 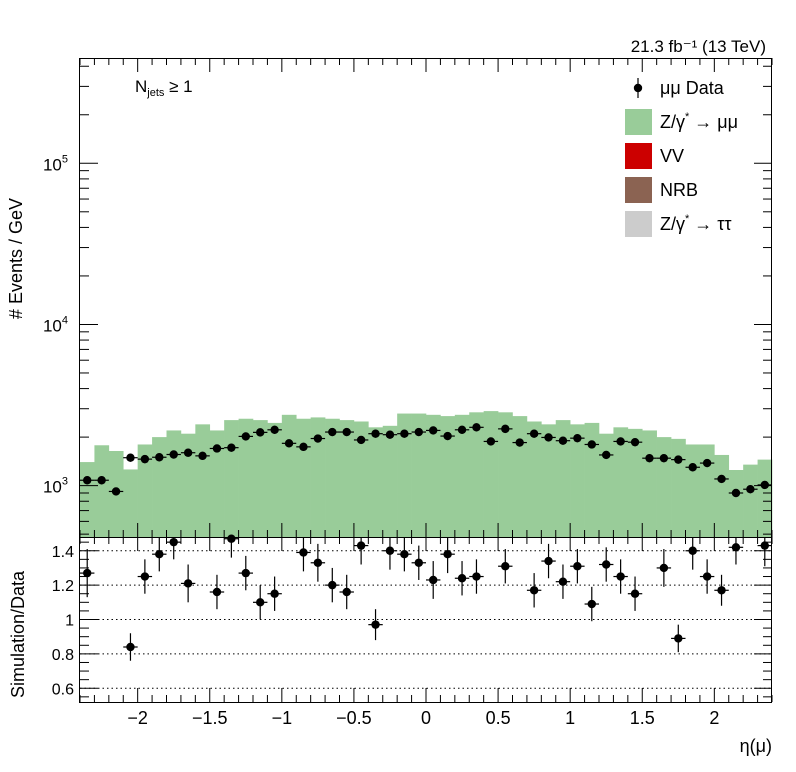 I want to click on category-rest: ≥ 1, so click(x=178, y=86).